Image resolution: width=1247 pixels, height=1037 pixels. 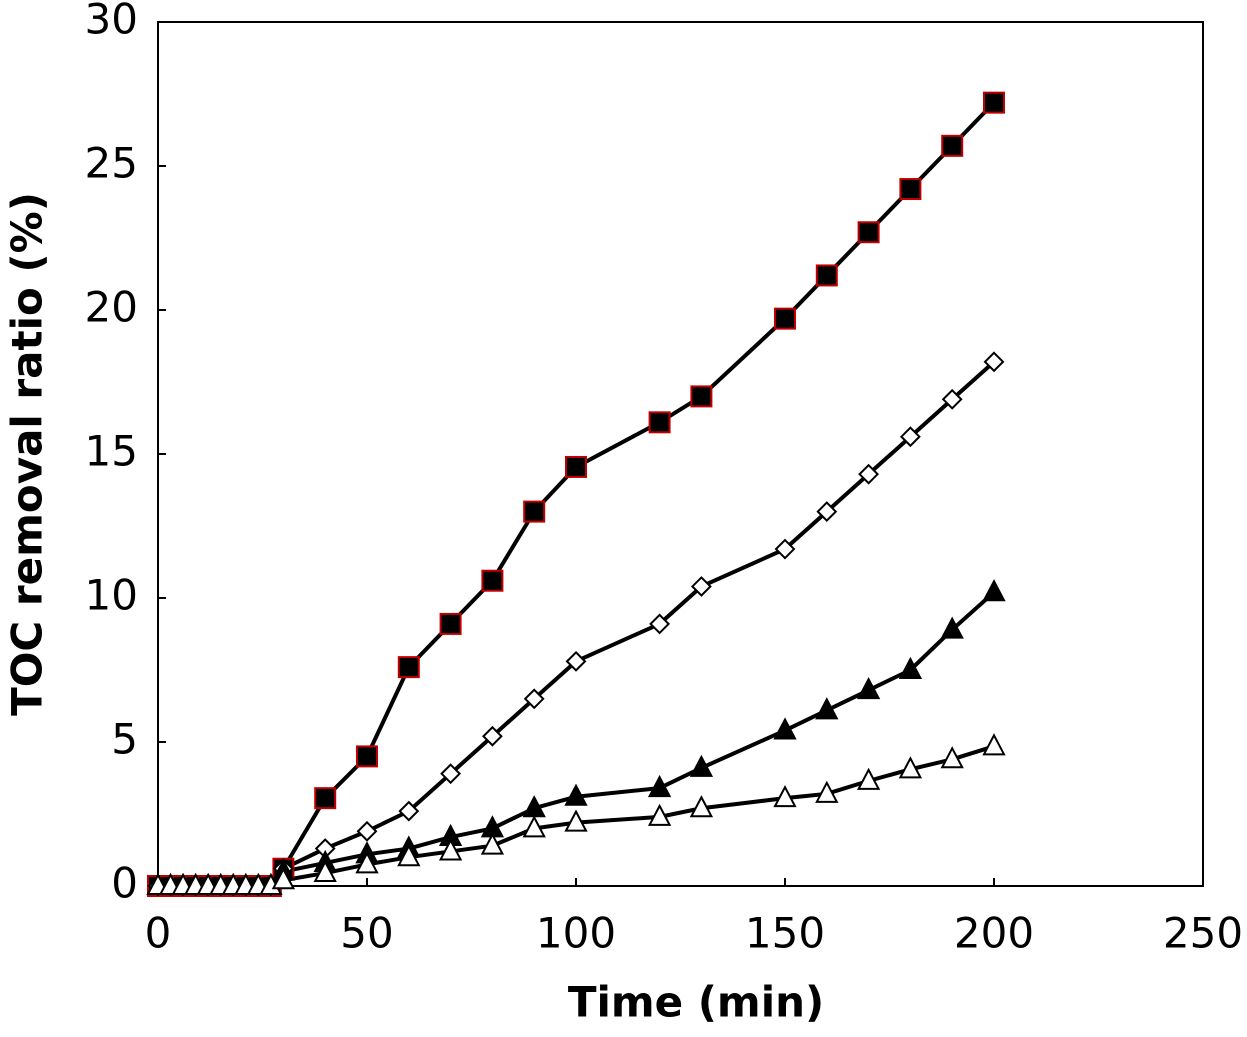 I want to click on y-tick-label: 15, so click(x=111, y=451).